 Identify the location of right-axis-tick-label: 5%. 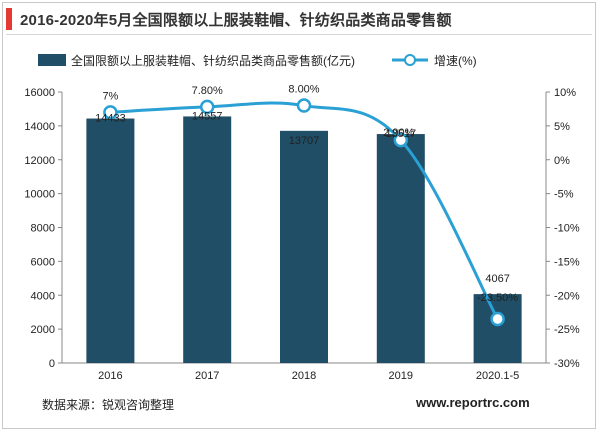
(562, 127).